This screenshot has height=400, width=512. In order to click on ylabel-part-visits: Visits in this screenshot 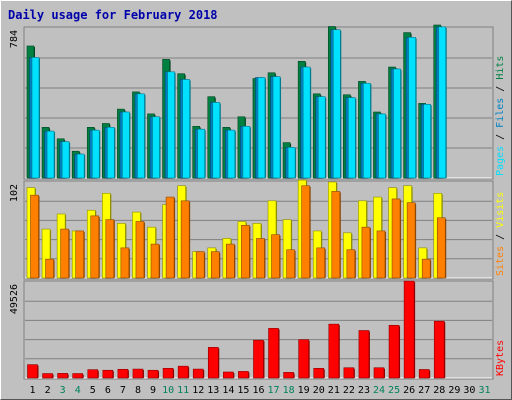, I will do `click(500, 210)`.